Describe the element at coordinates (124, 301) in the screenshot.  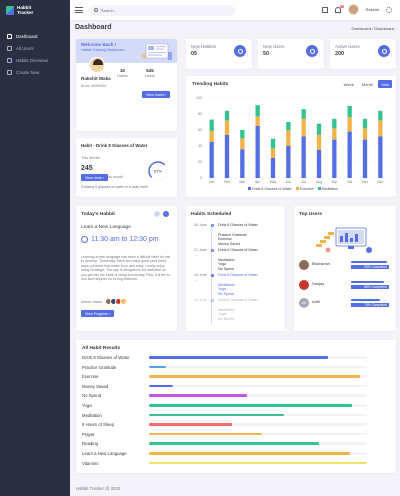
I see `more-users-badge: +3` at that location.